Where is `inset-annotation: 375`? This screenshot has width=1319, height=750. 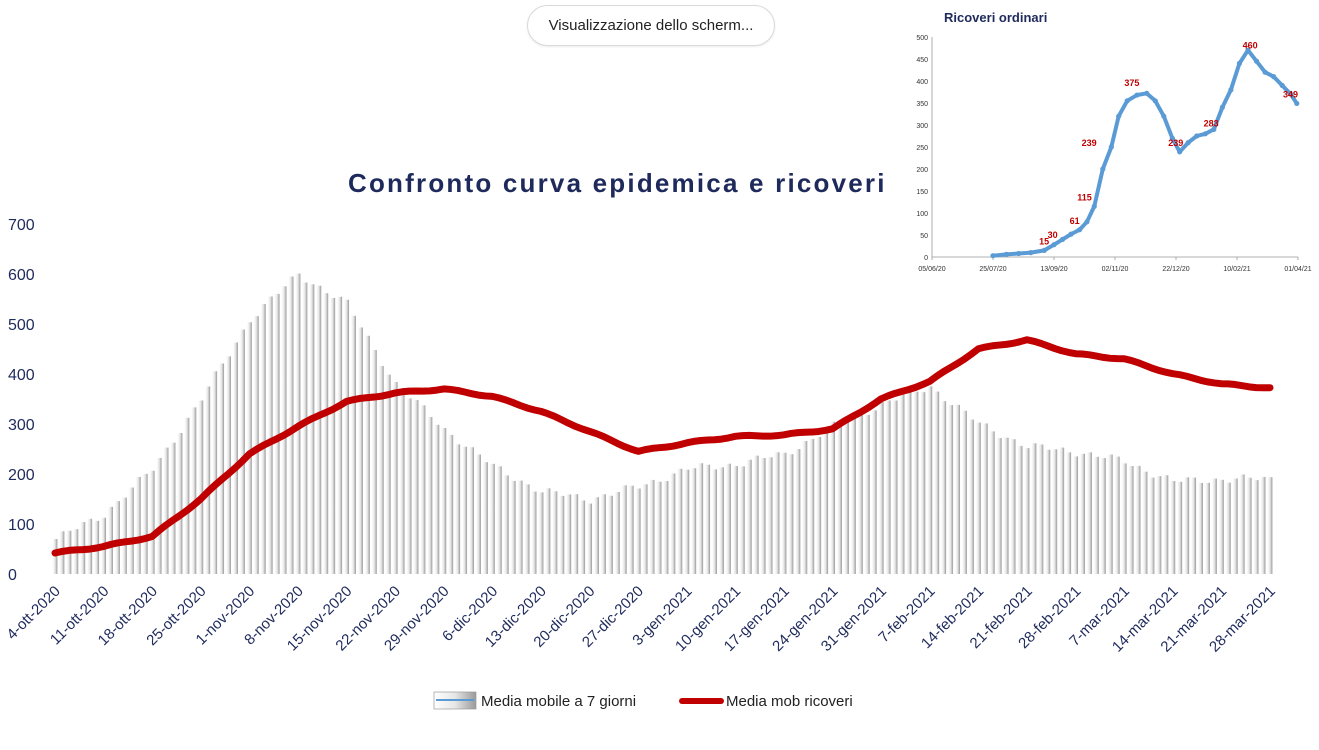 inset-annotation: 375 is located at coordinates (1131, 83).